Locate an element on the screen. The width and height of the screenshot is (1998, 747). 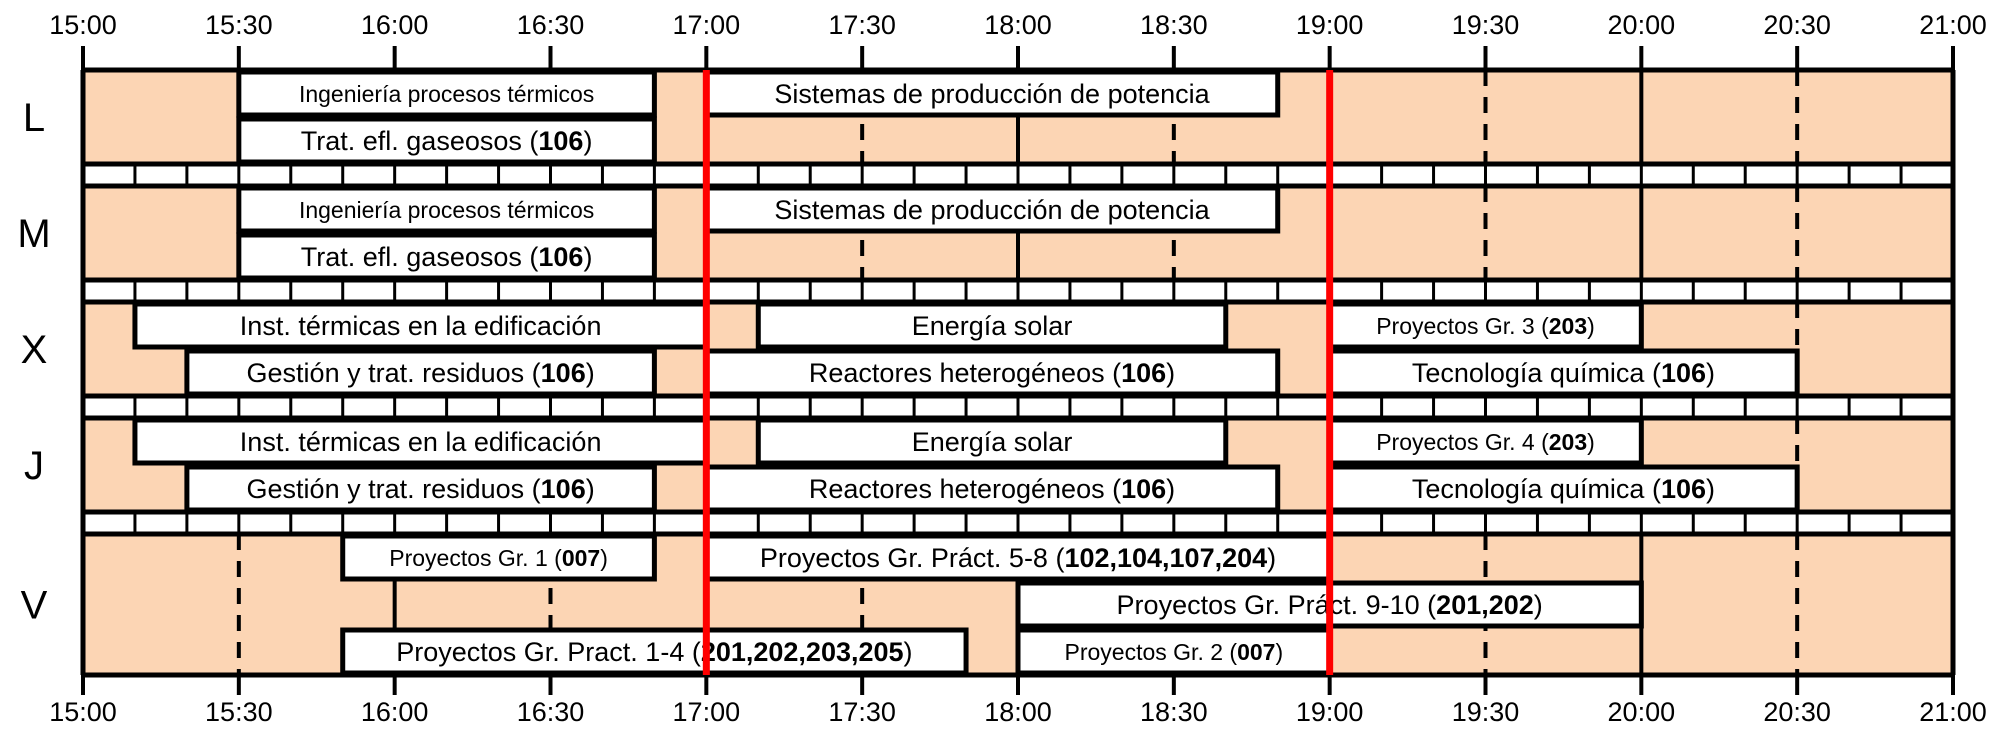
course-label-part: Proyectos Gr. 2 ( is located at coordinates (1151, 652).